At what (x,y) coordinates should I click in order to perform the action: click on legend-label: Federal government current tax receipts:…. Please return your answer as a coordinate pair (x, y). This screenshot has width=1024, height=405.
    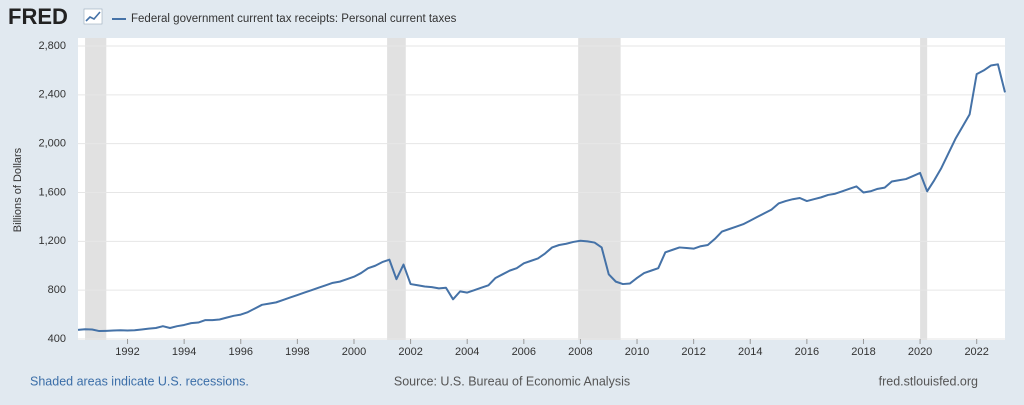
    Looking at the image, I should click on (294, 19).